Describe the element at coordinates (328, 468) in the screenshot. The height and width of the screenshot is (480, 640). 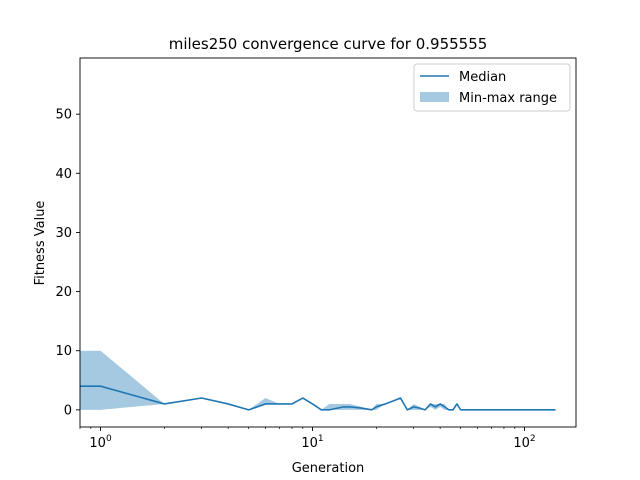
I see `x-axis-label: Generation` at that location.